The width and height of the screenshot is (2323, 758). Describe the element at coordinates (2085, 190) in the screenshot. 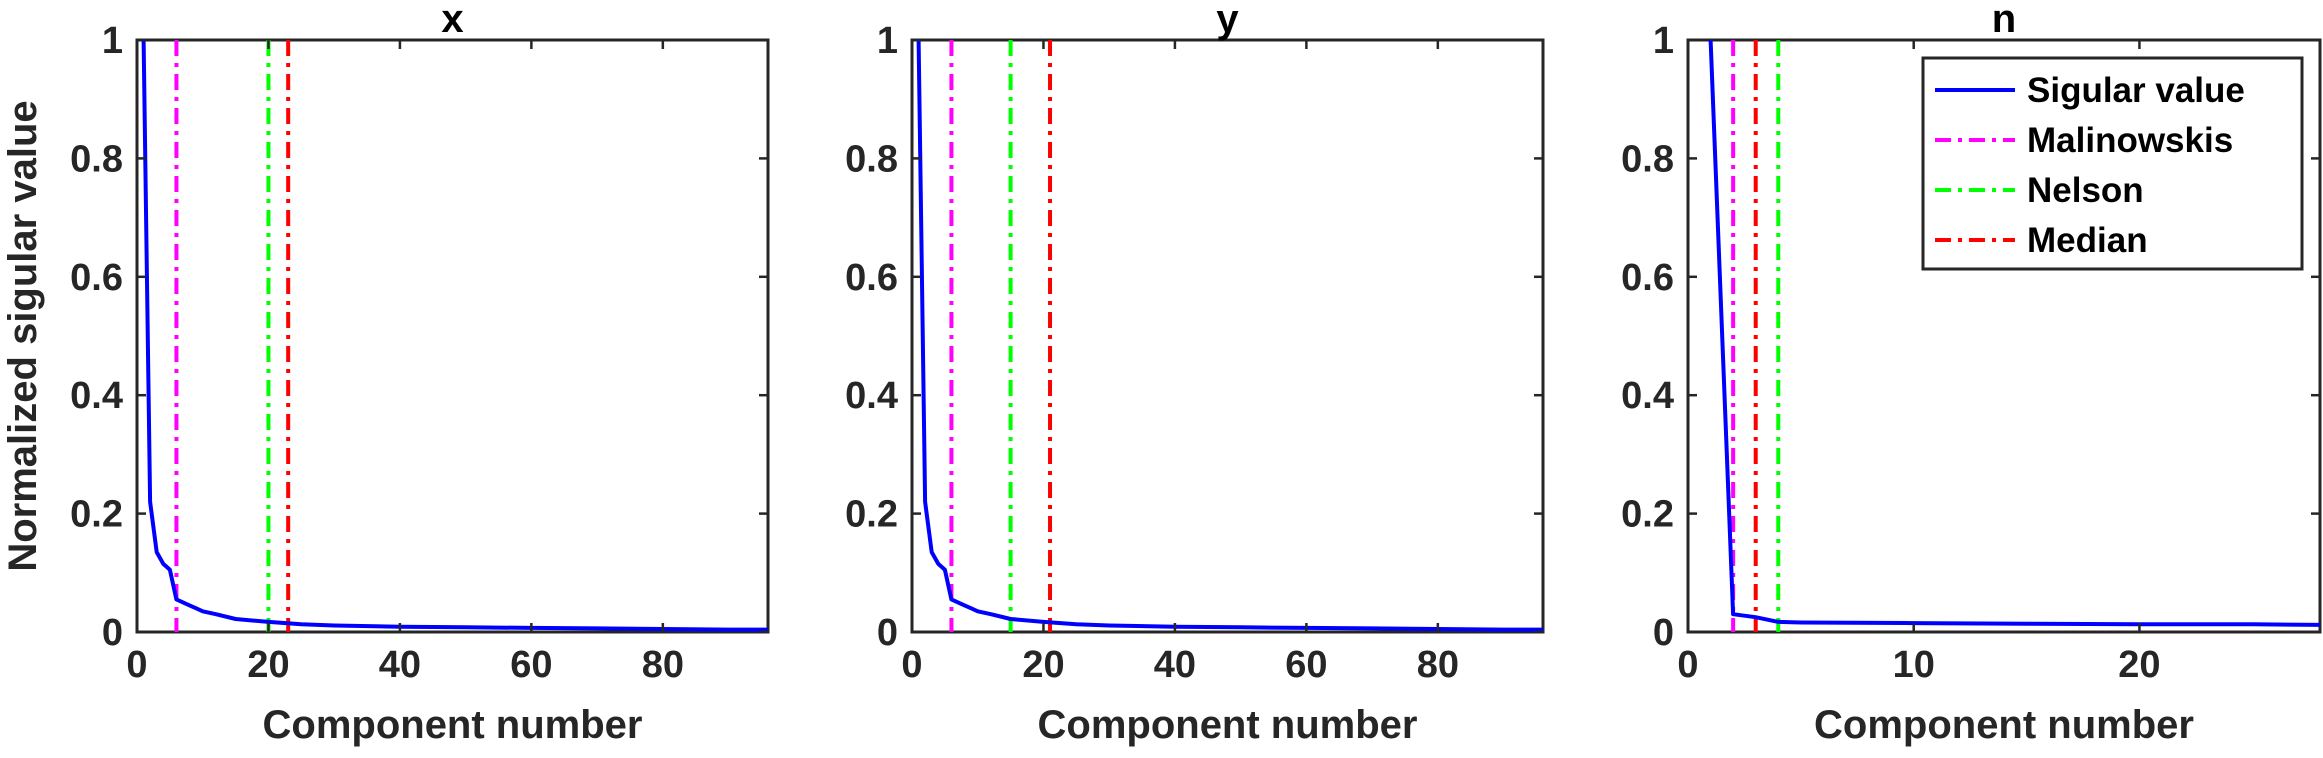

I see `legend-entry-label: Nelson` at that location.